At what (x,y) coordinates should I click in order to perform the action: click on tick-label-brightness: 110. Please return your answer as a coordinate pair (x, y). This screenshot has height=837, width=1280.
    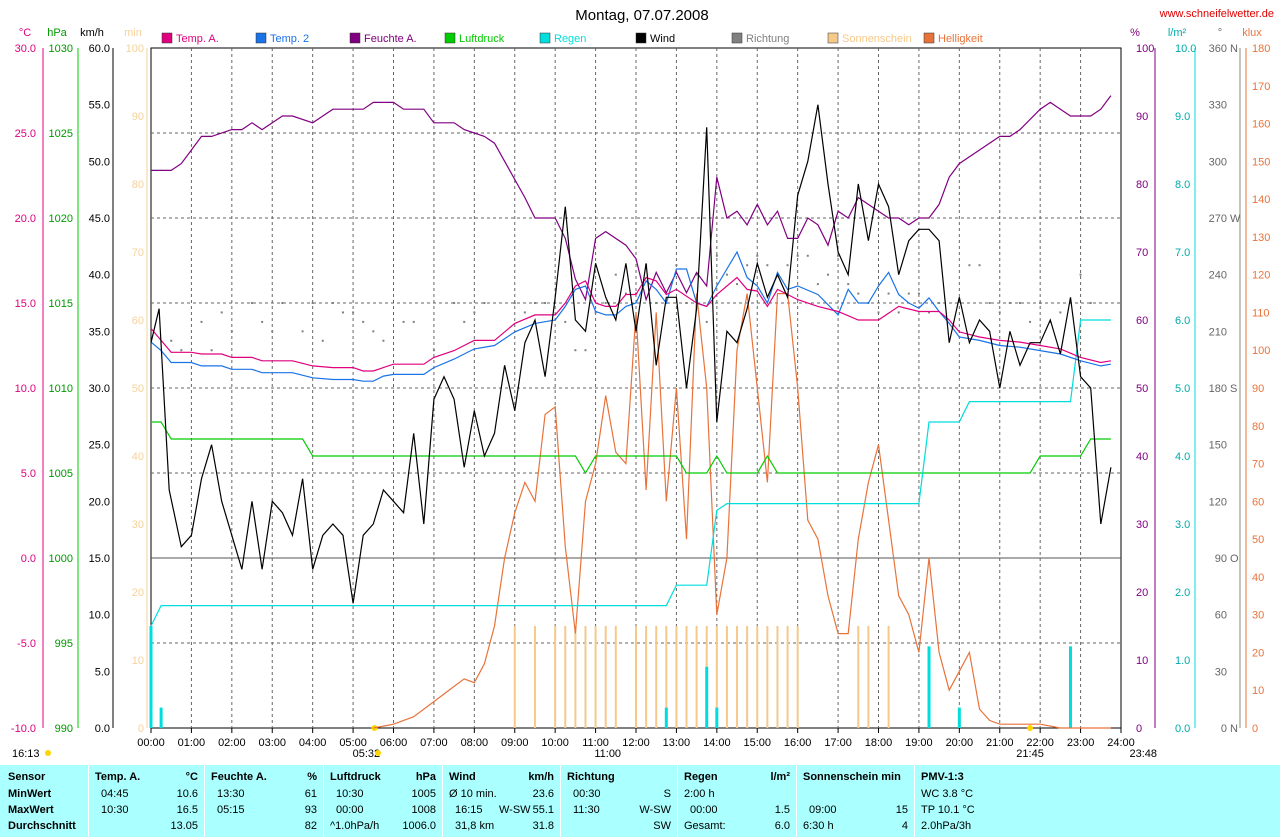
    Looking at the image, I should click on (1261, 313).